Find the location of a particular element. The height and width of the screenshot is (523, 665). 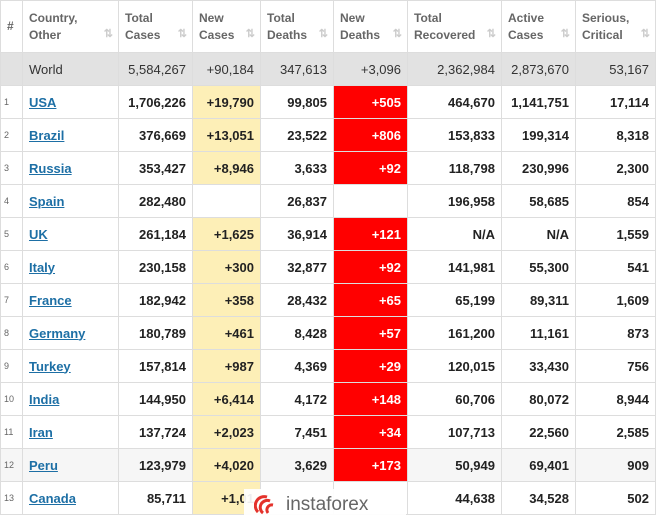

cell: 873 is located at coordinates (615, 333).